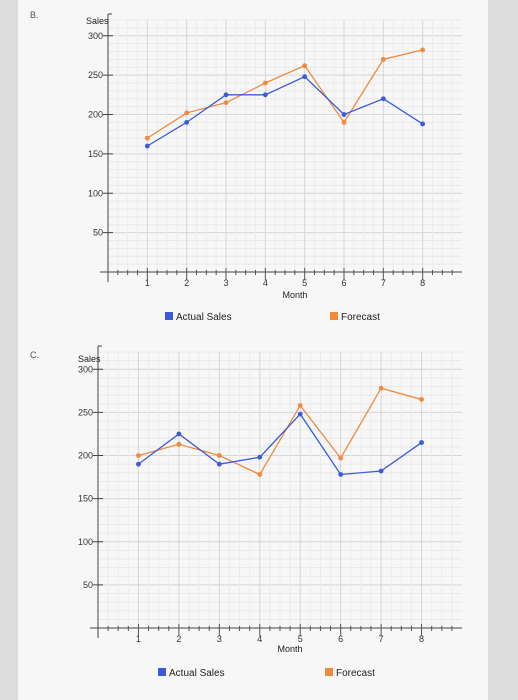 The width and height of the screenshot is (518, 700). Describe the element at coordinates (34, 15) in the screenshot. I see `panel-label: B.` at that location.